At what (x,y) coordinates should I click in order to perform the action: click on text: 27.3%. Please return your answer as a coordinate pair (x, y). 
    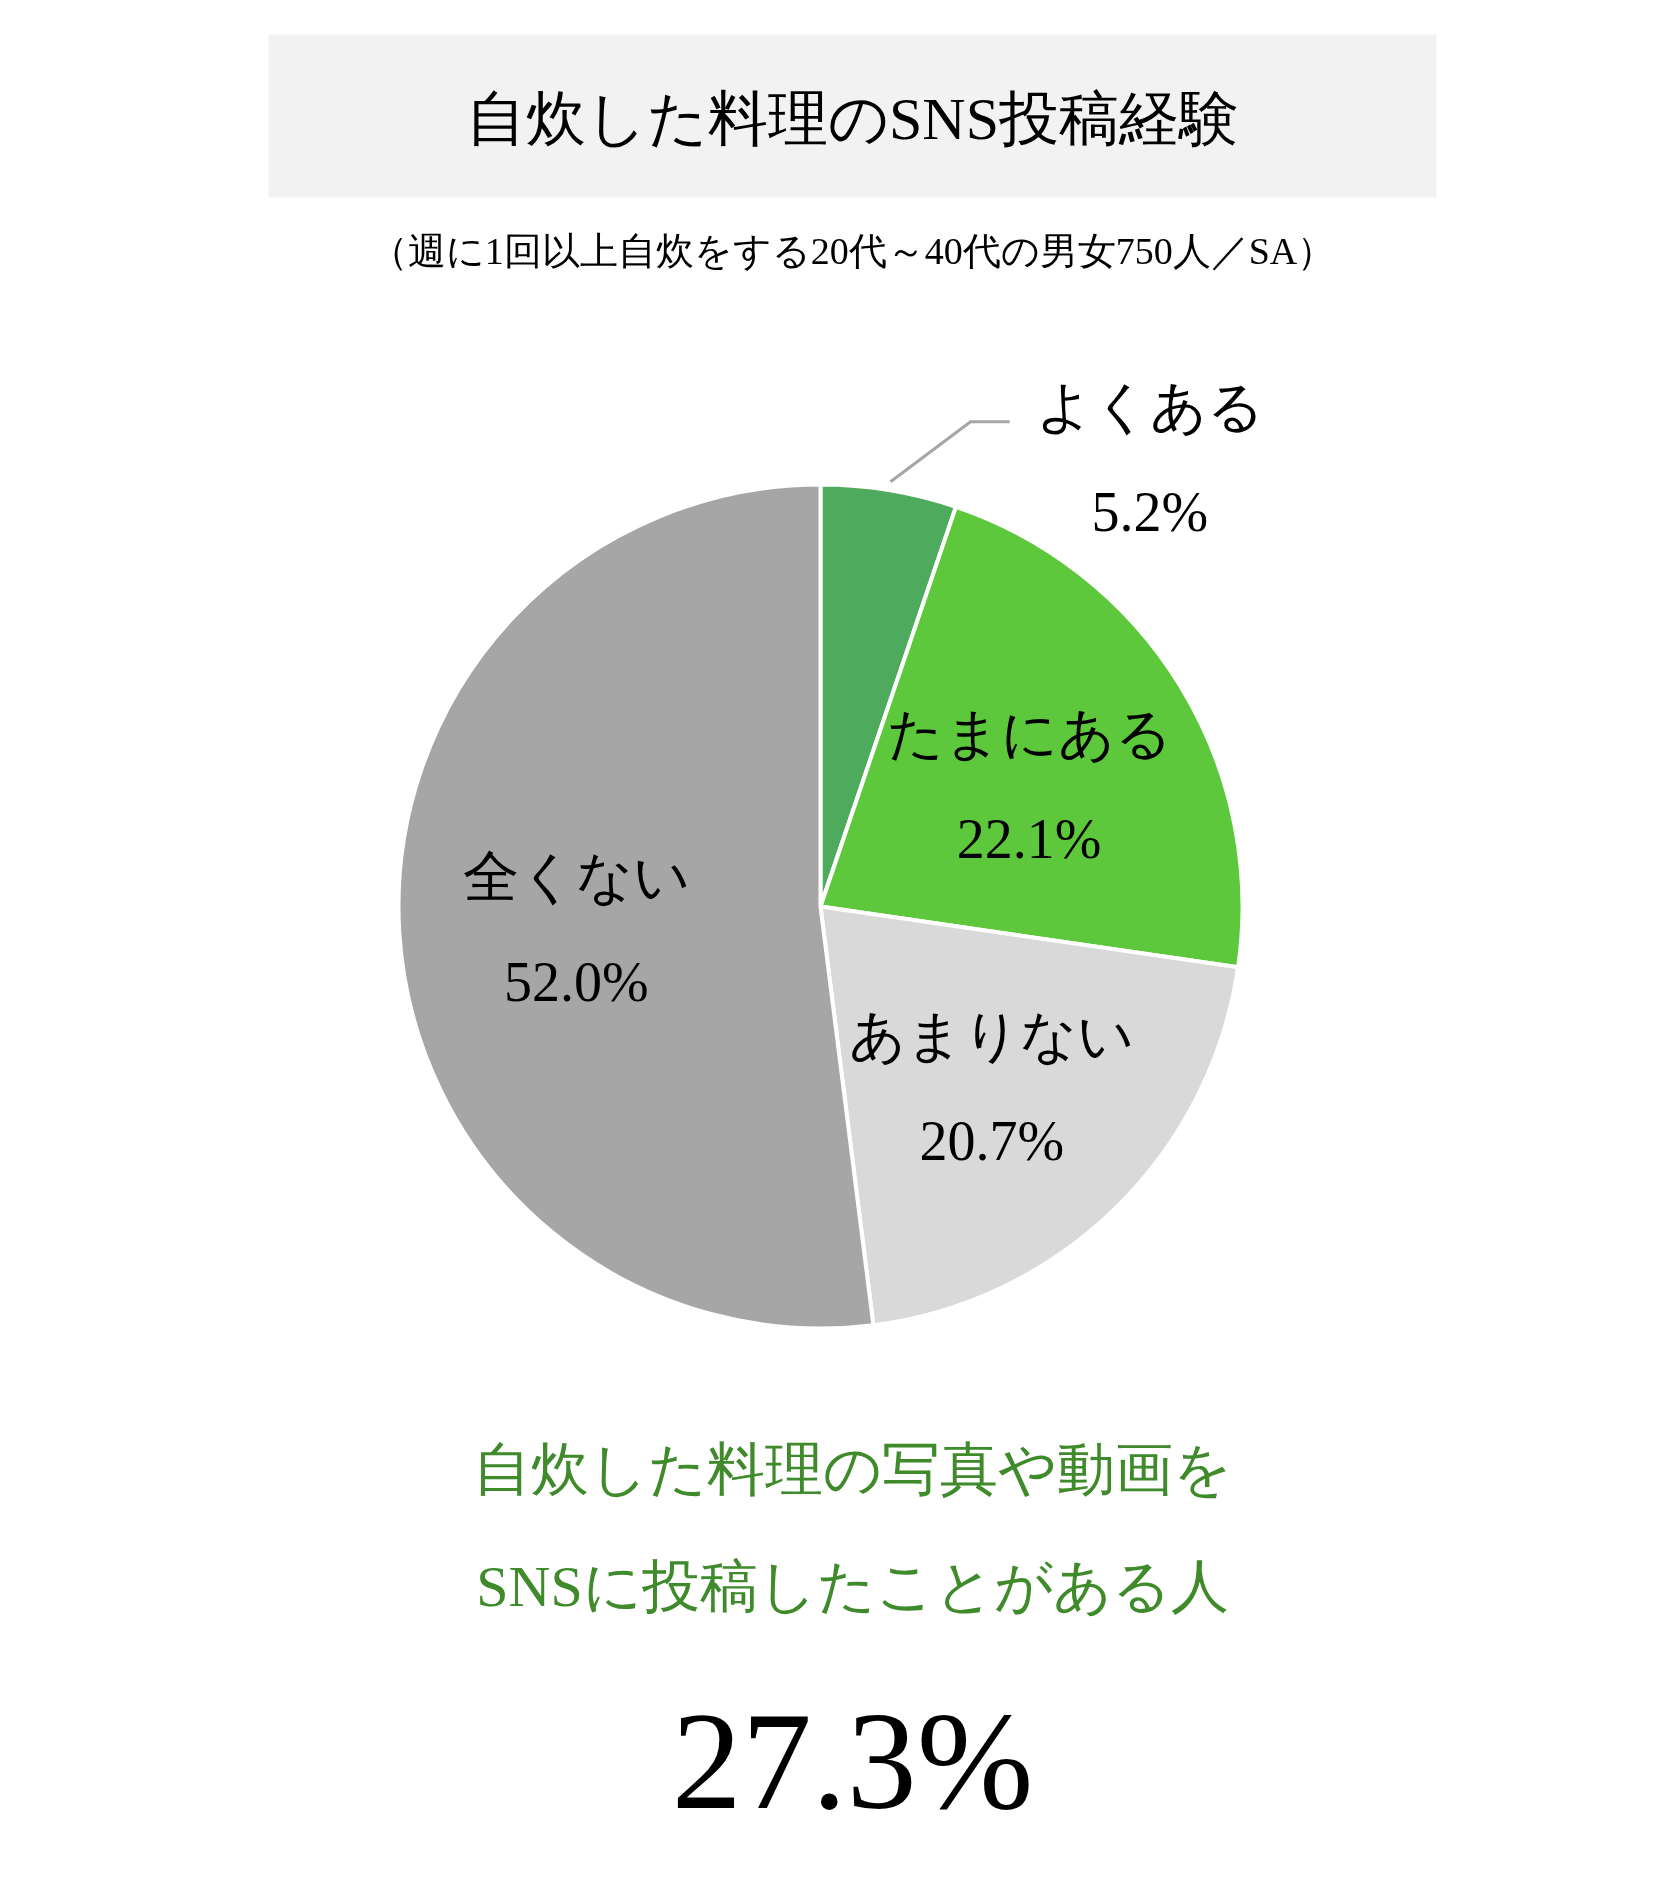
    Looking at the image, I should click on (852, 1760).